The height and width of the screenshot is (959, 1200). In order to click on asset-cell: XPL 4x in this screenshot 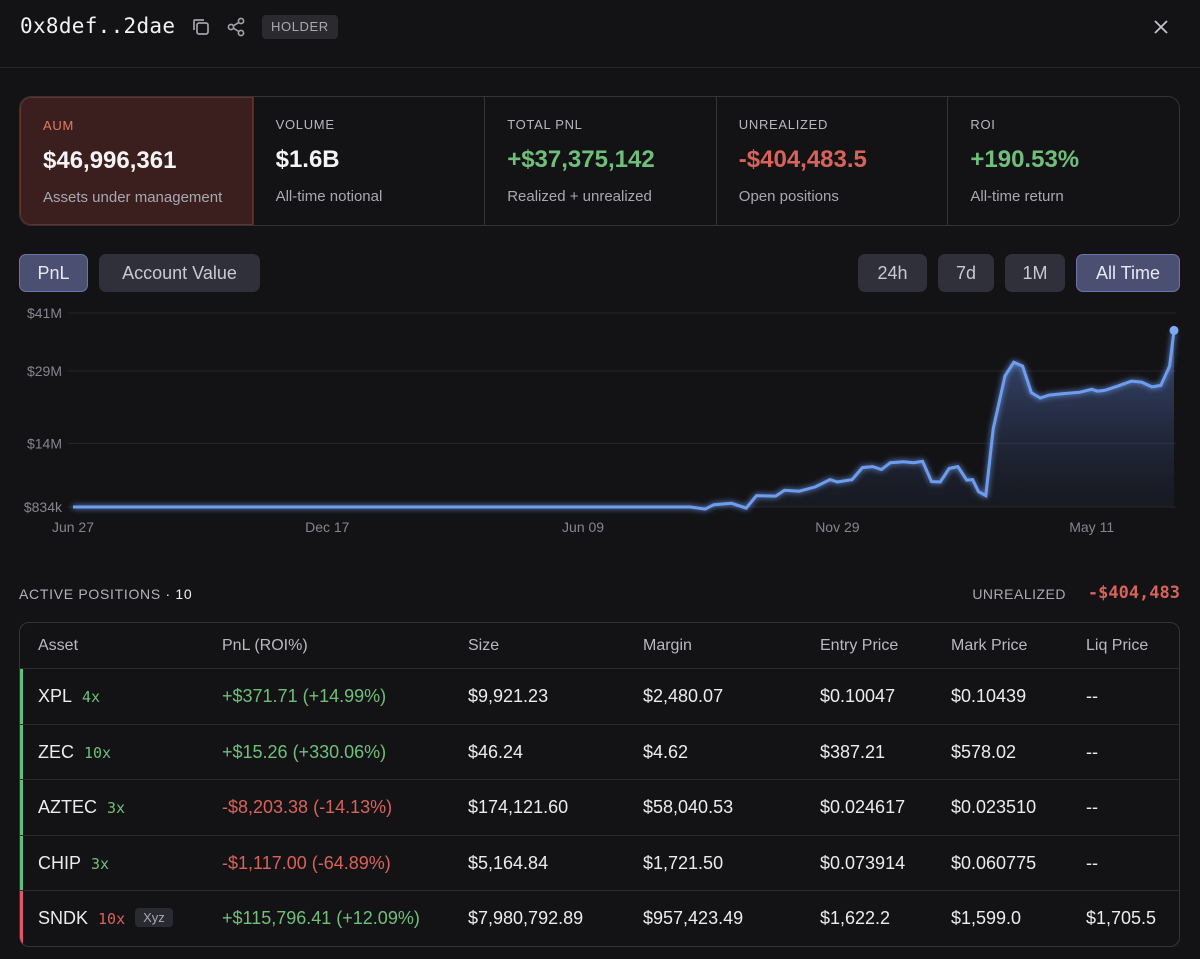, I will do `click(69, 696)`.